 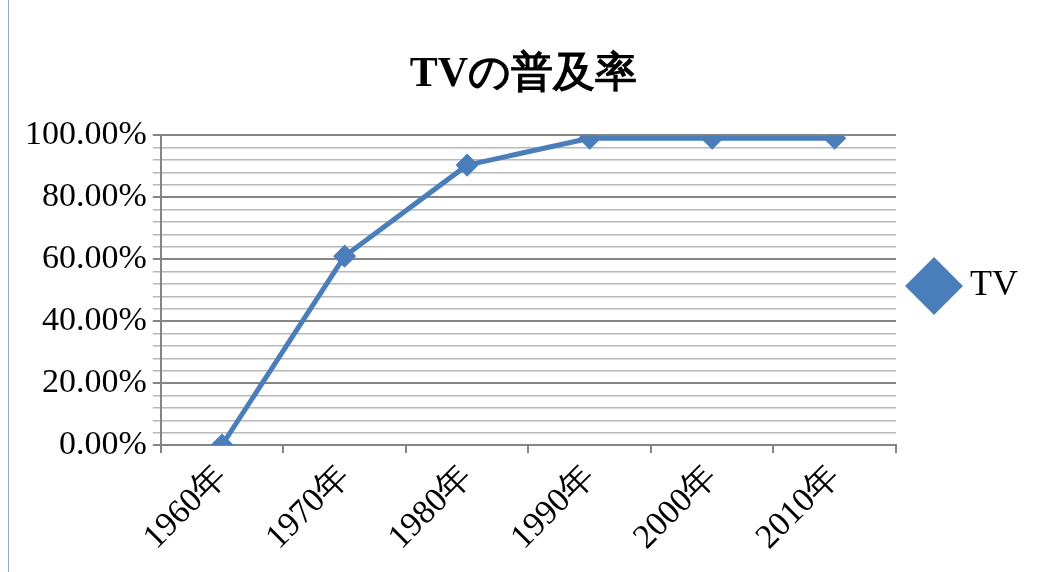 I want to click on y-tick-label: 20.00%, so click(x=94, y=381).